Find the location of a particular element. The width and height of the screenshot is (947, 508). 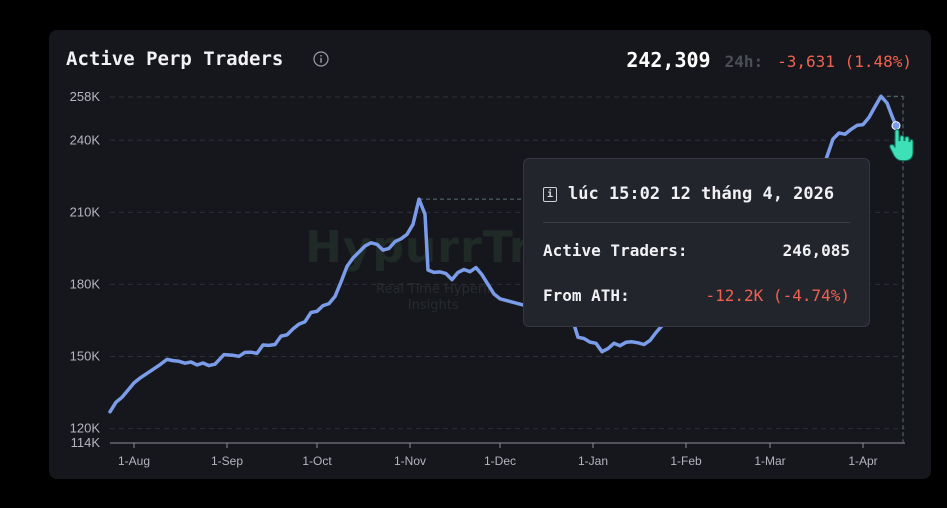

x-tick-label: 1-Dec is located at coordinates (500, 461).